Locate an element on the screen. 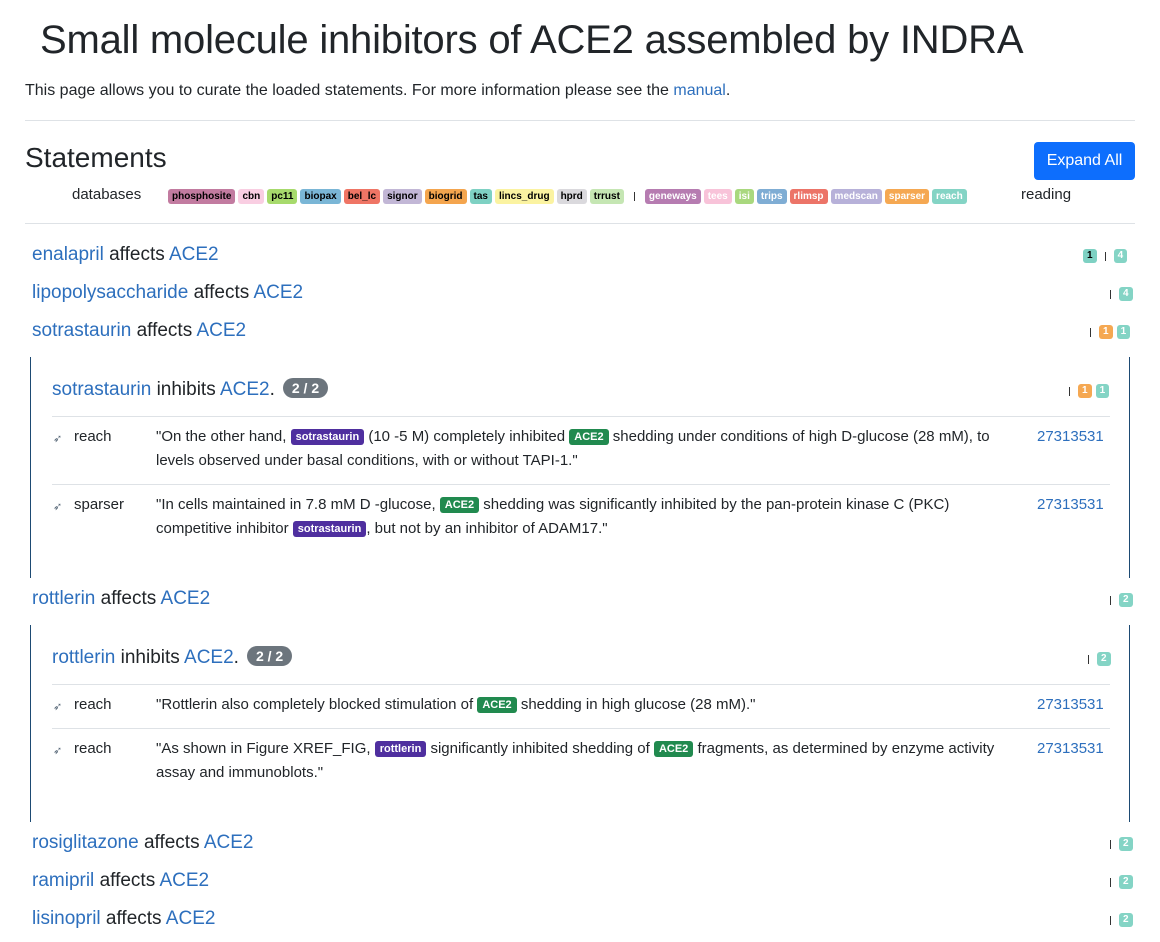 Image resolution: width=1160 pixels, height=942 pixels. subject-link: enalapril is located at coordinates (68, 254).